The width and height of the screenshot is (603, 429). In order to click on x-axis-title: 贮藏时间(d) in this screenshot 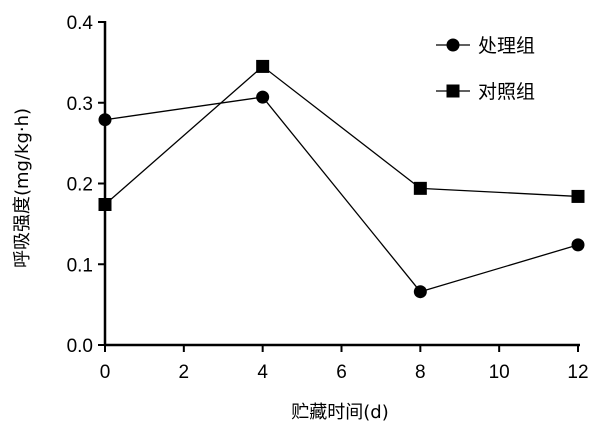, I will do `click(339, 412)`.